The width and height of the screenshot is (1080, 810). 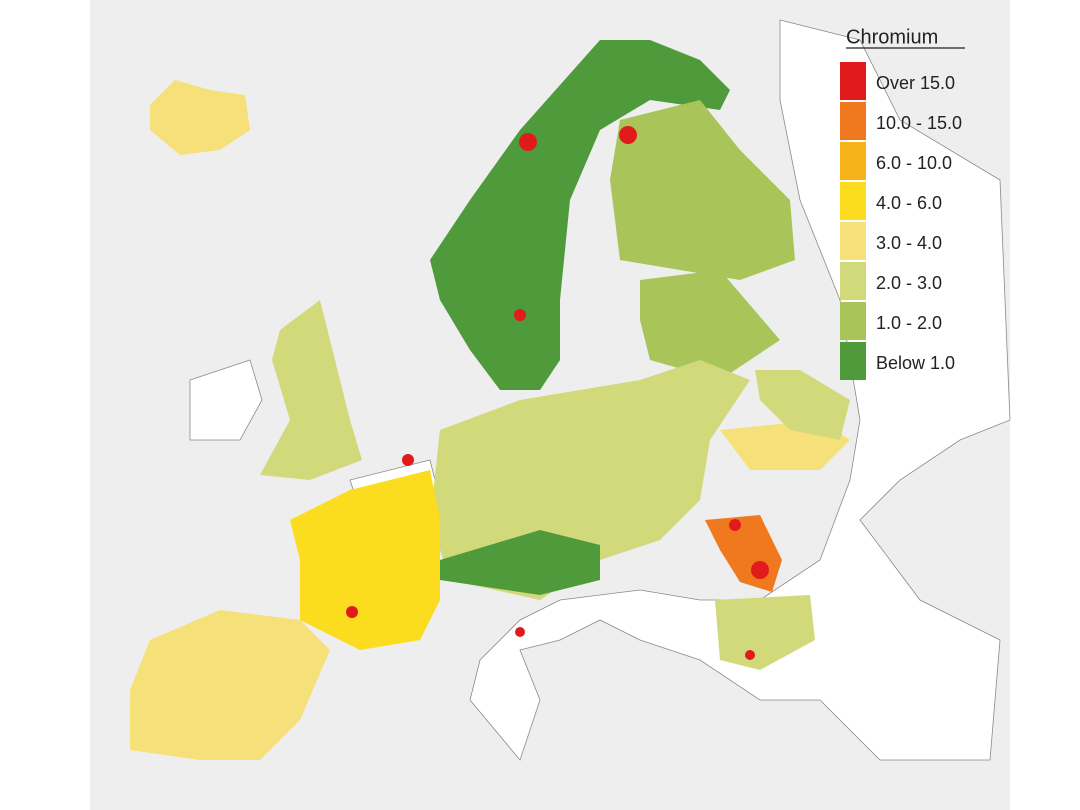 What do you see at coordinates (919, 123) in the screenshot?
I see `legend-label: 10.0 - 15.0` at bounding box center [919, 123].